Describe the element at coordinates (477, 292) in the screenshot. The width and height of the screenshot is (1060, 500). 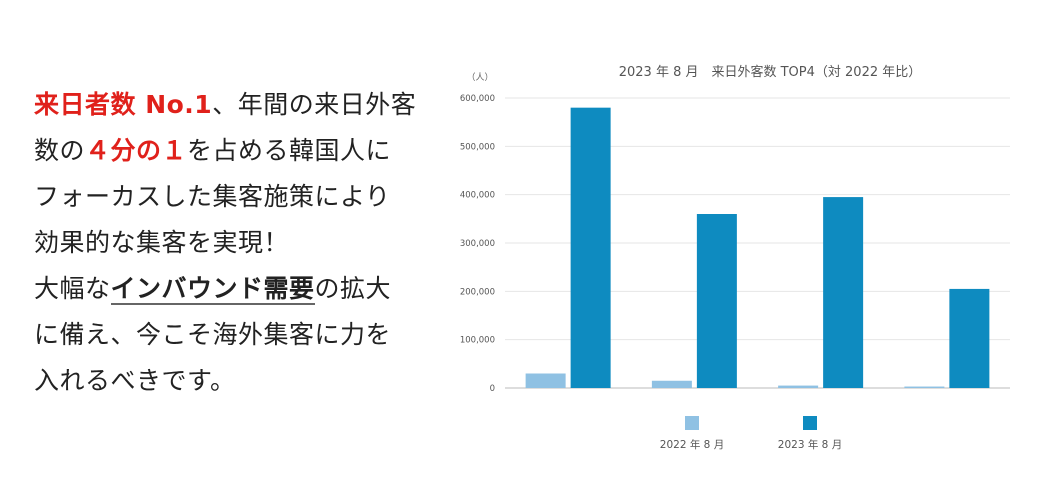
I see `y-tick-label: 200,000` at that location.